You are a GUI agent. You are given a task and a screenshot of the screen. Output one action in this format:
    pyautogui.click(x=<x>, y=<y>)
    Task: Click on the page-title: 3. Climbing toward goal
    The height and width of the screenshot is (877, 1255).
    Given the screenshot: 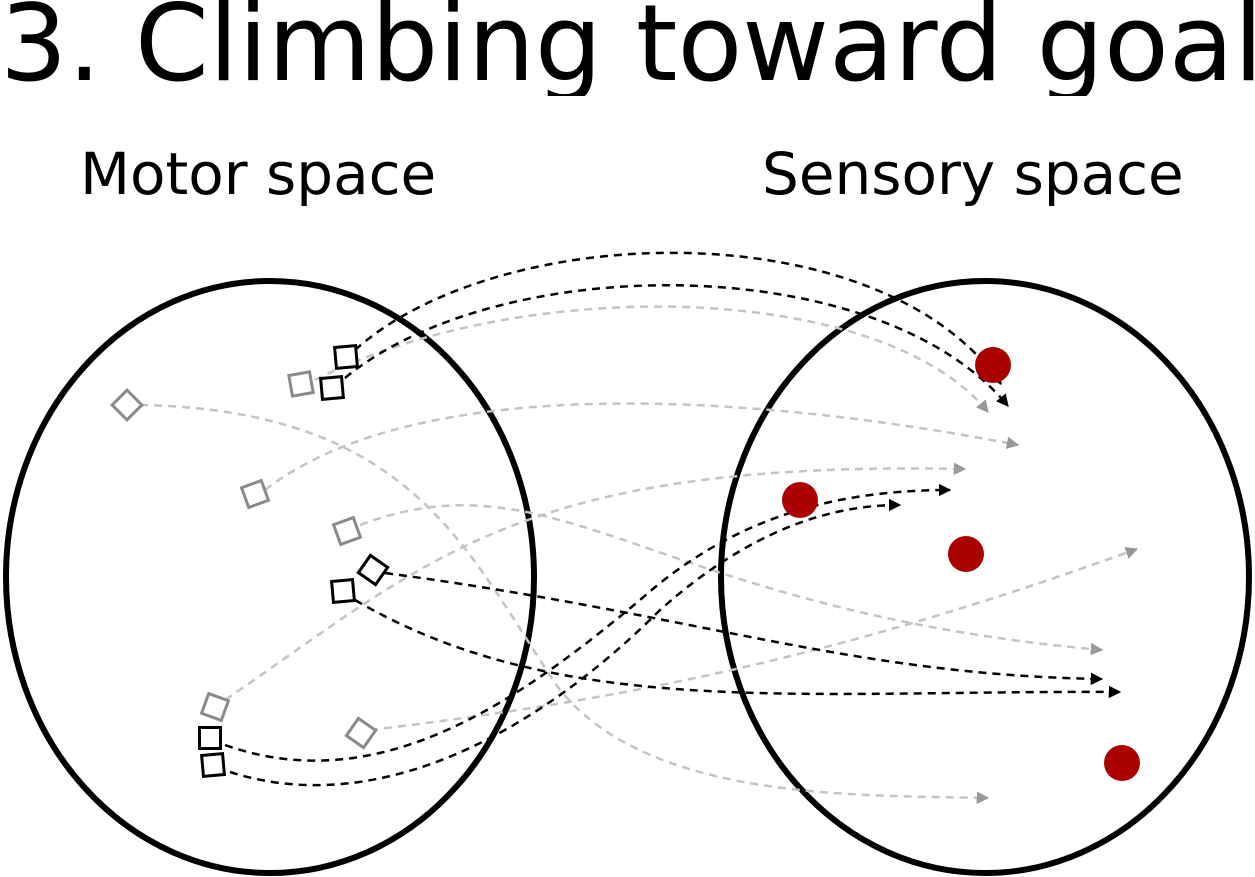 What is the action you would take?
    pyautogui.click(x=627, y=48)
    